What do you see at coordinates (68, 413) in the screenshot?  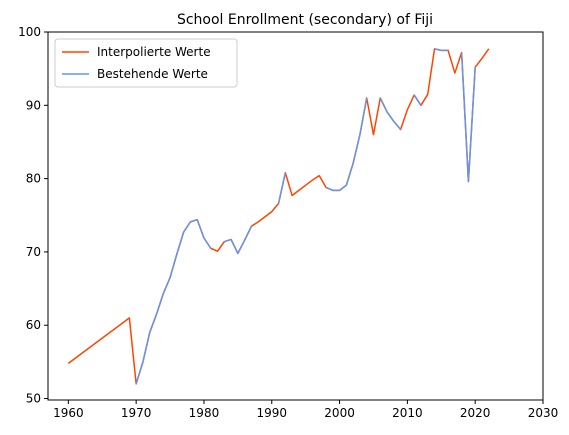 I see `x-tick-label: 1960` at bounding box center [68, 413].